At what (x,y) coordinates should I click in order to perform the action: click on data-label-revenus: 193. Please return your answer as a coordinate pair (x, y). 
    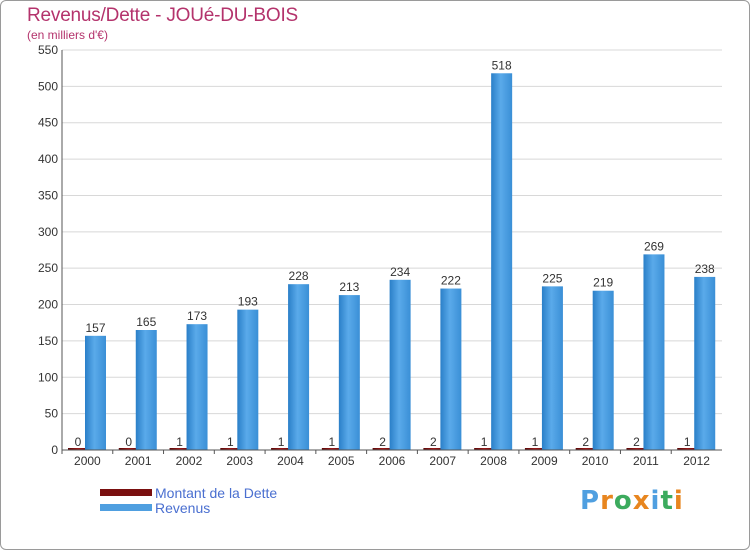
    Looking at the image, I should click on (248, 302).